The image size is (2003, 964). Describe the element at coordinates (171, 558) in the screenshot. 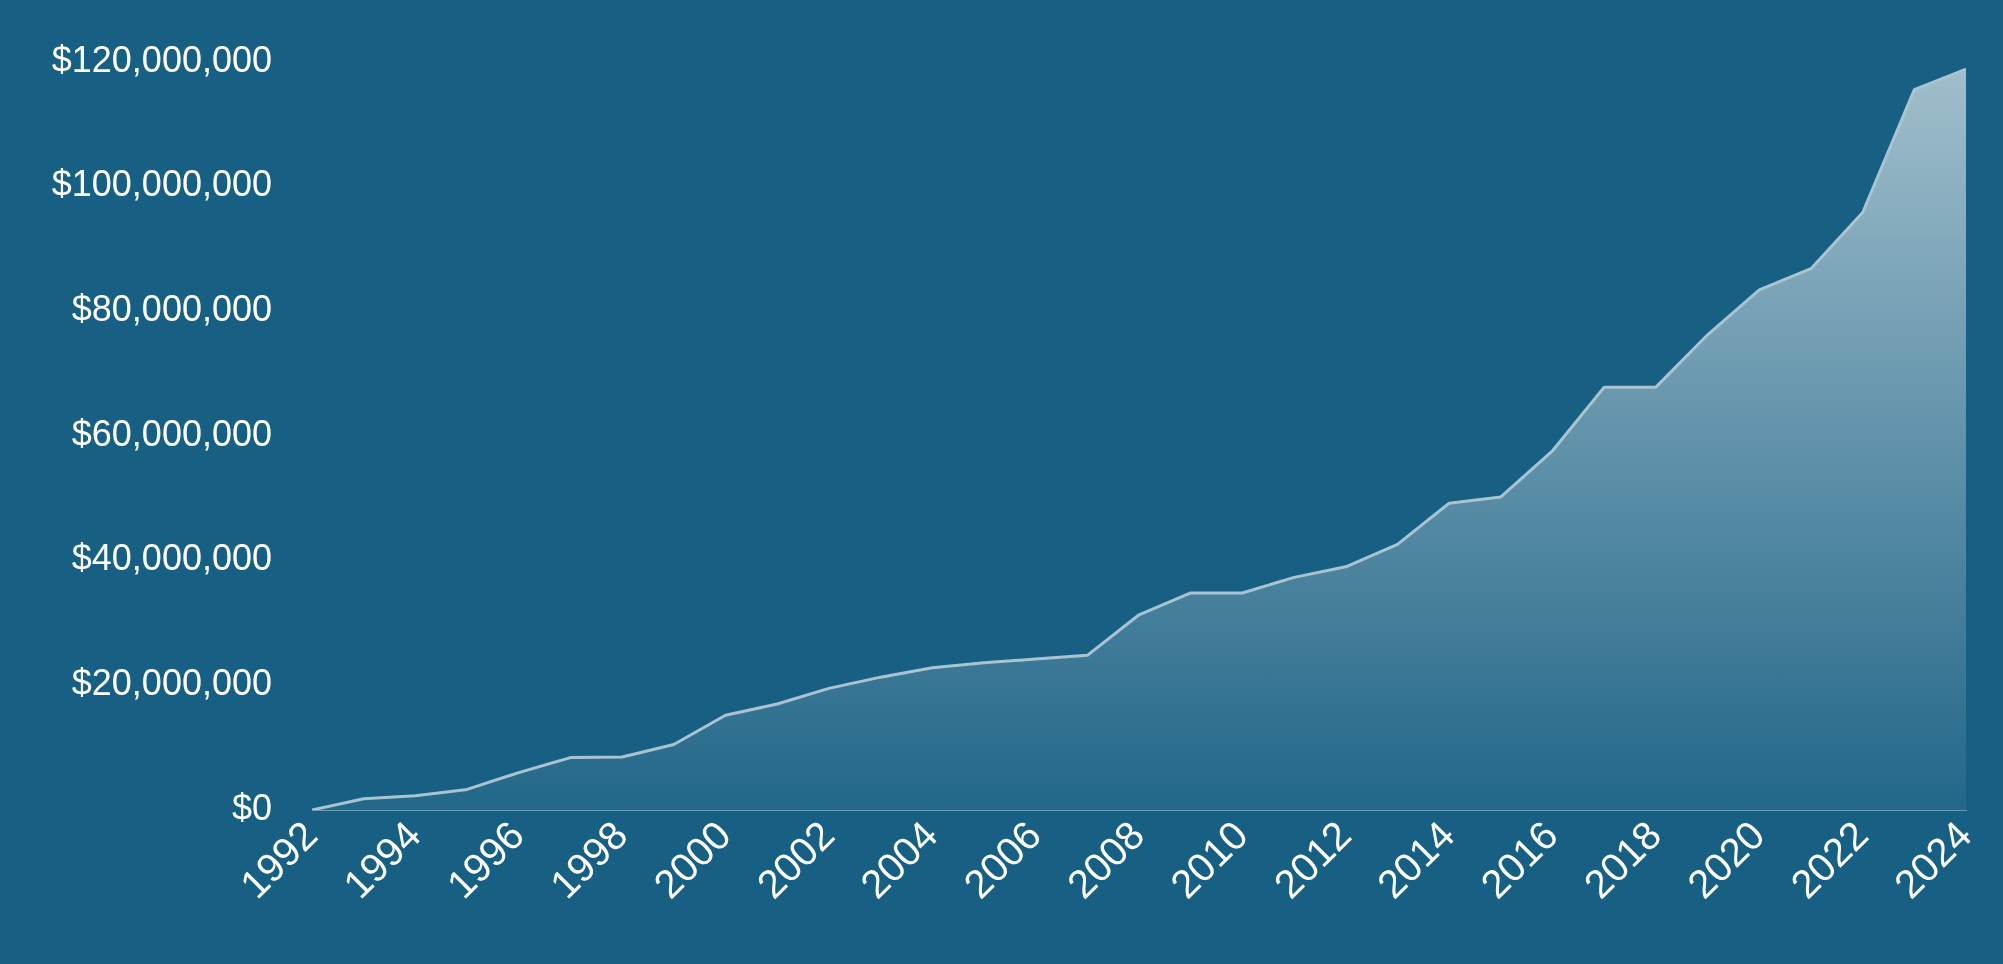

I see `y-tick-label: $40,000,000` at that location.